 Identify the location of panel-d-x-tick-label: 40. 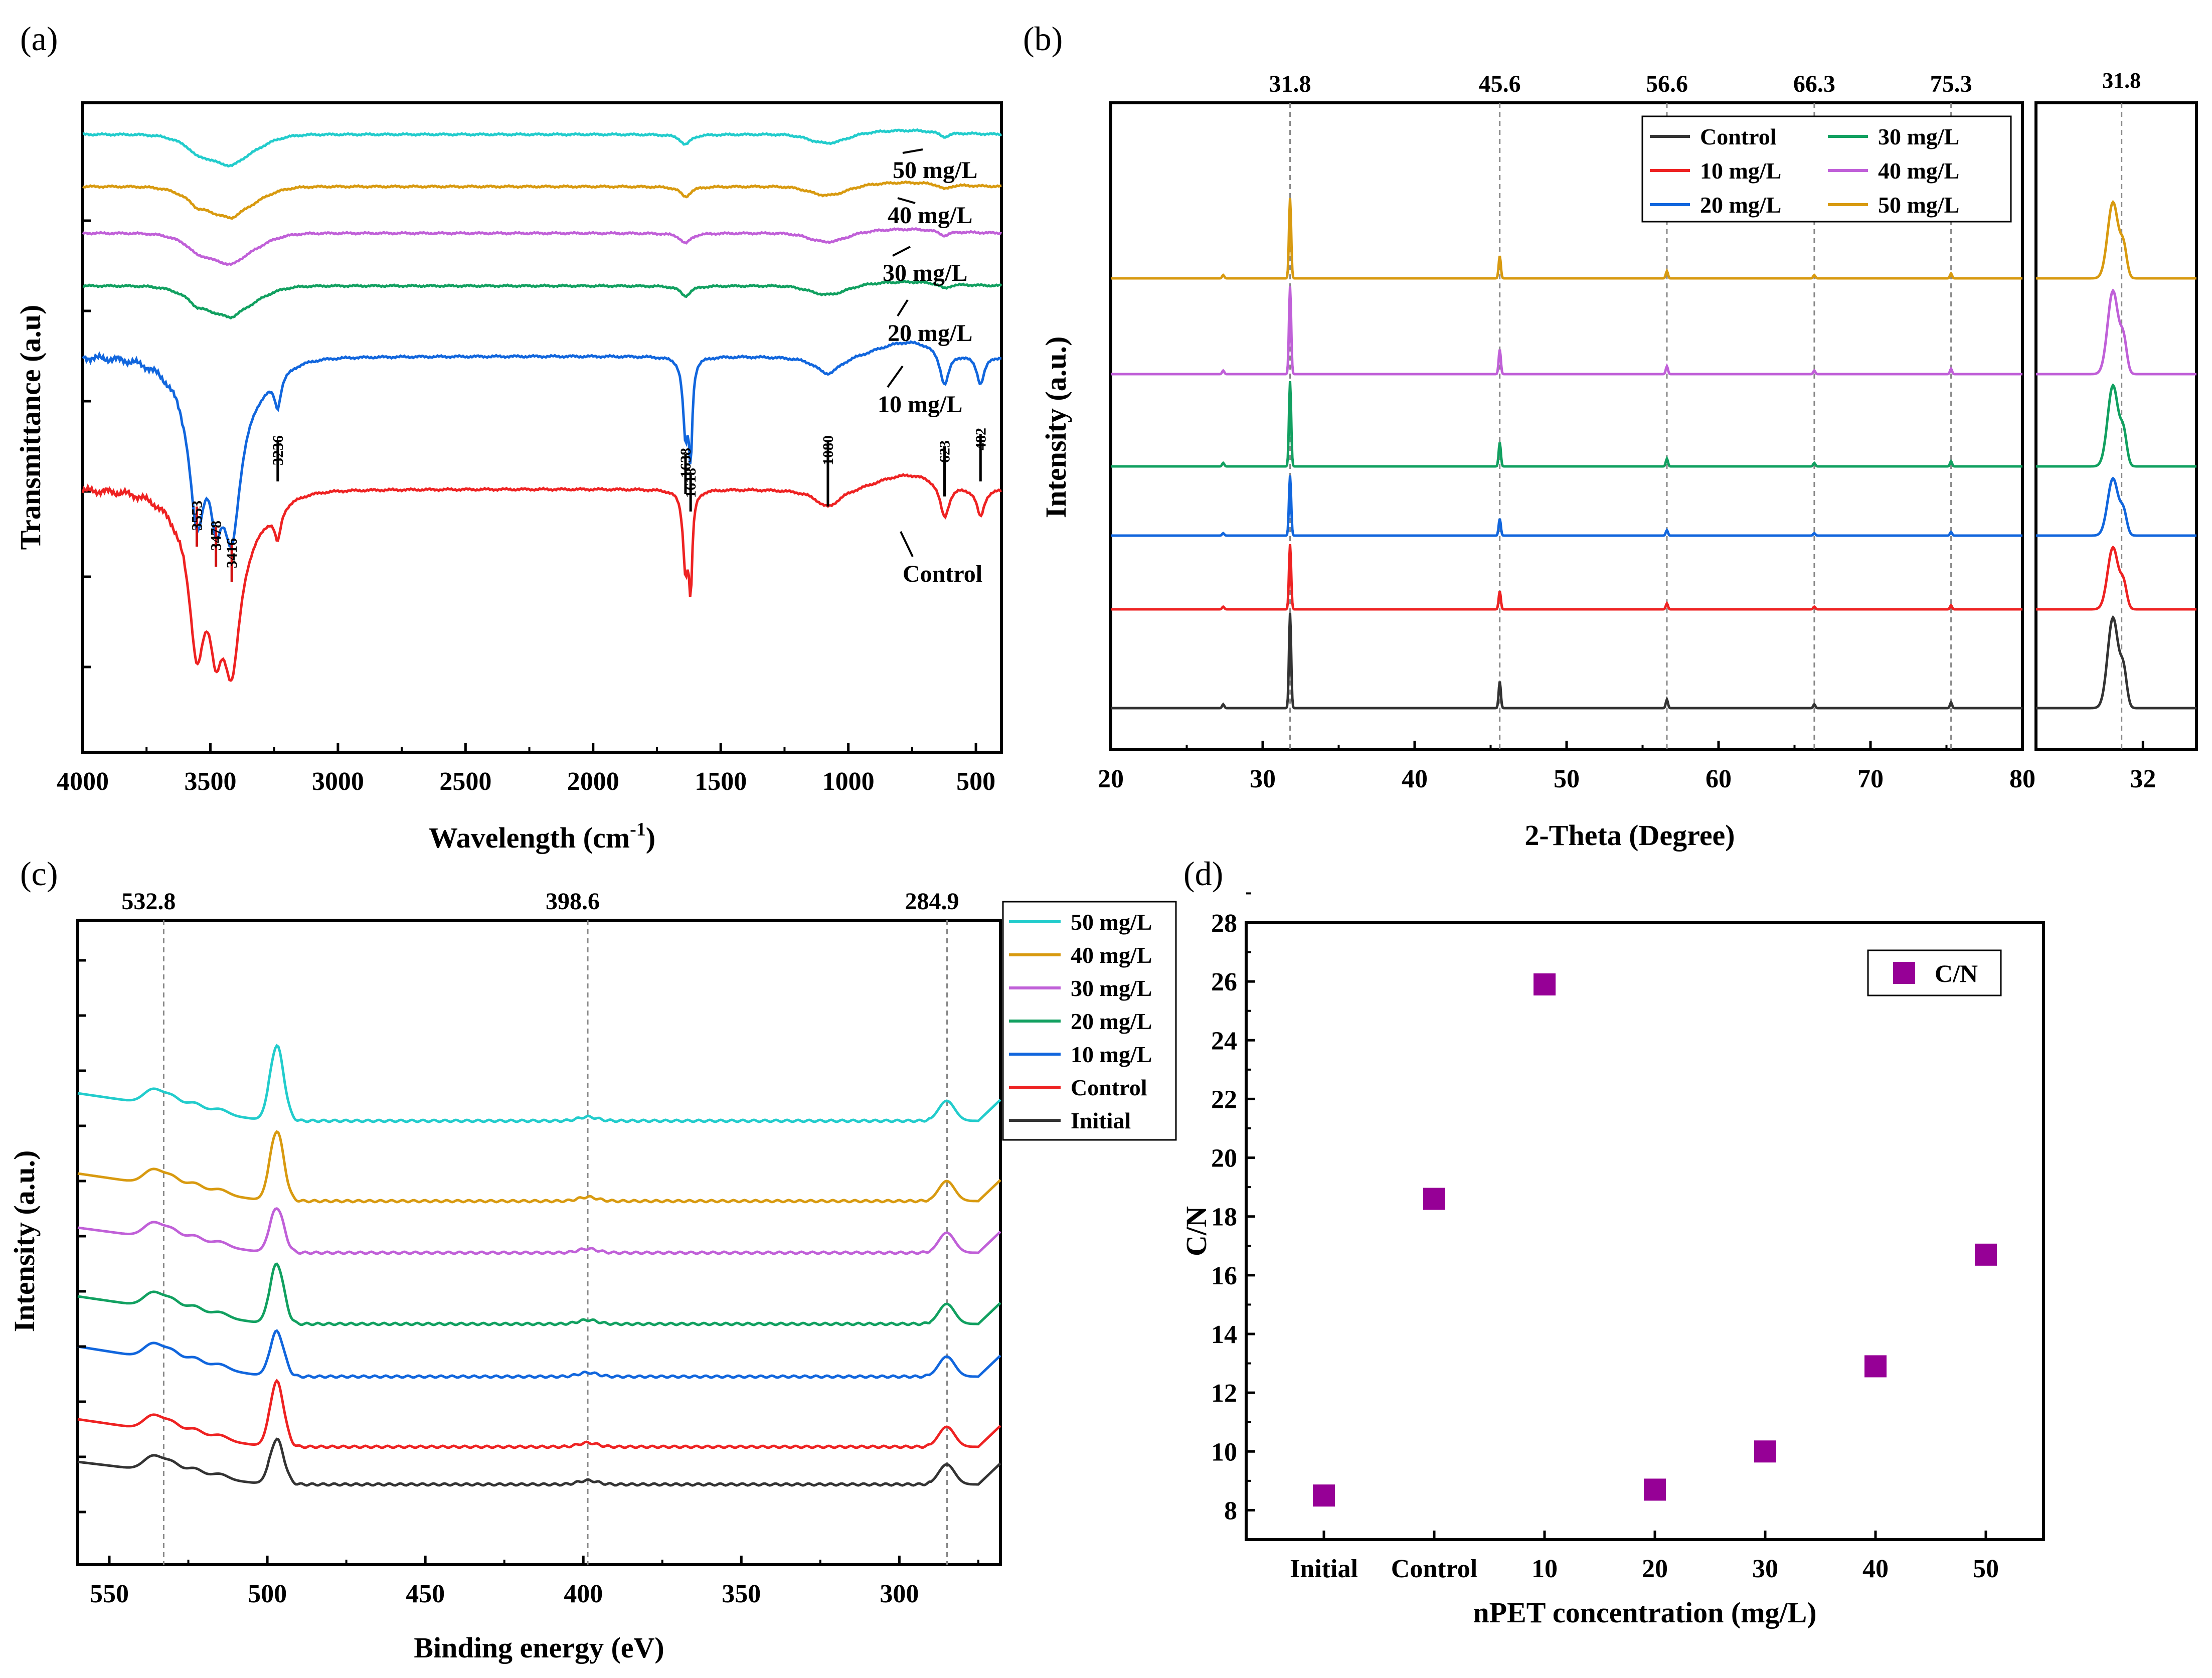
(1876, 1569).